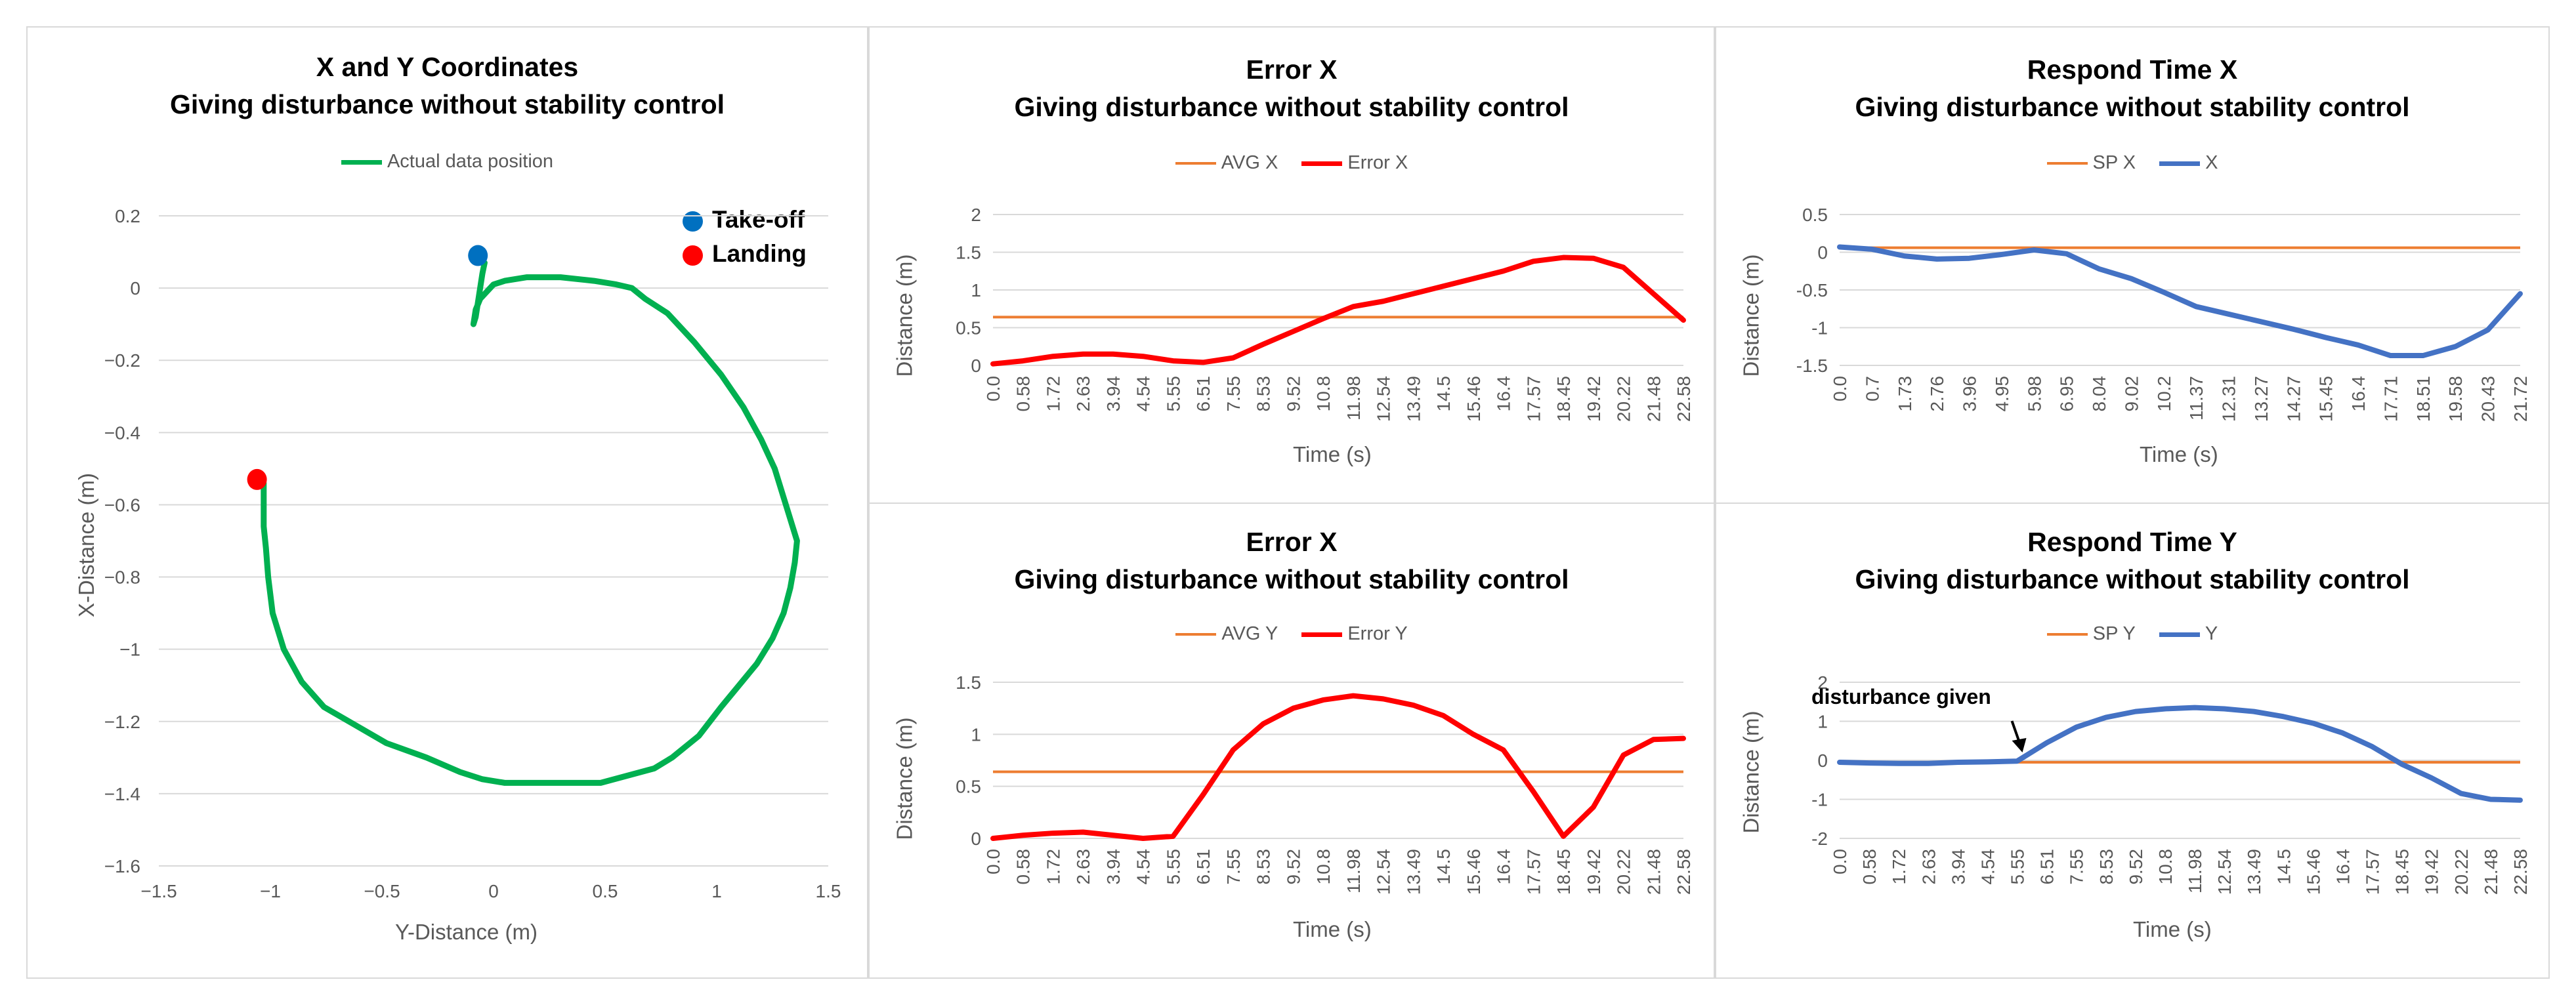  I want to click on x-tick-label: 10.8, so click(1323, 394).